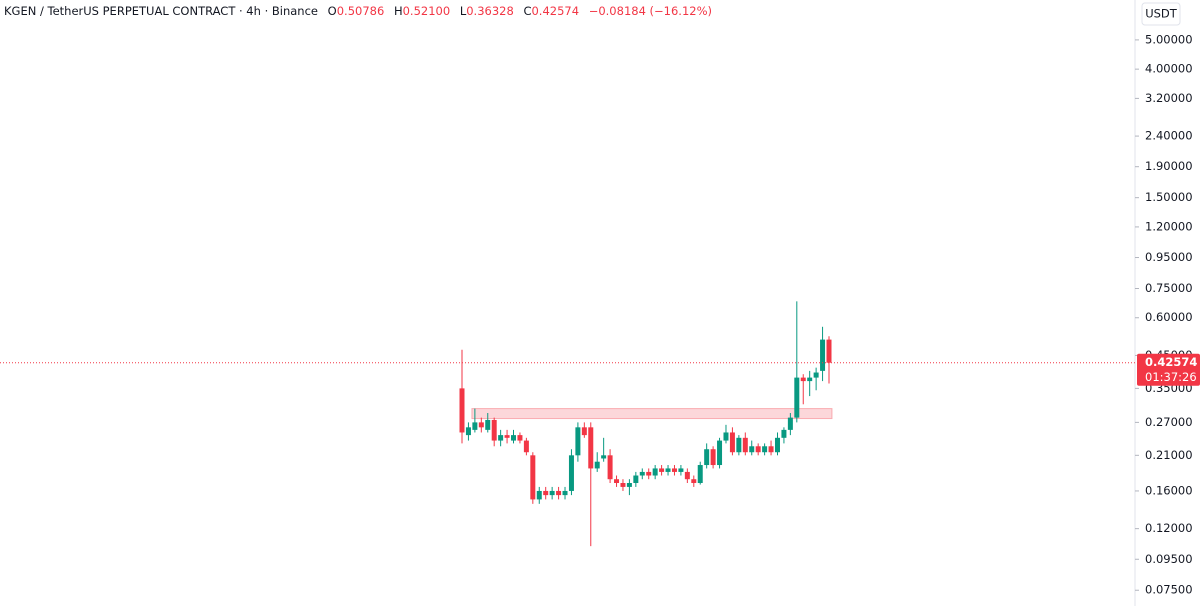 The height and width of the screenshot is (606, 1200). Describe the element at coordinates (1169, 166) in the screenshot. I see `y-tick-label: 1.90000` at that location.